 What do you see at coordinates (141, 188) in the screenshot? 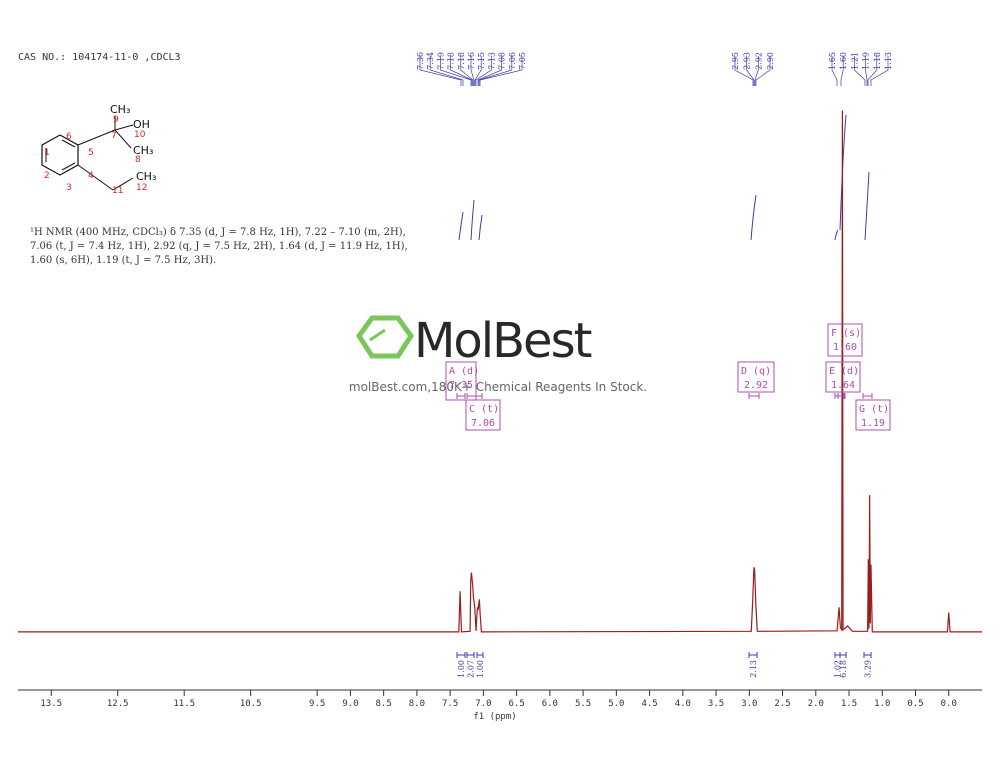
I see `atom-number: 12` at bounding box center [141, 188].